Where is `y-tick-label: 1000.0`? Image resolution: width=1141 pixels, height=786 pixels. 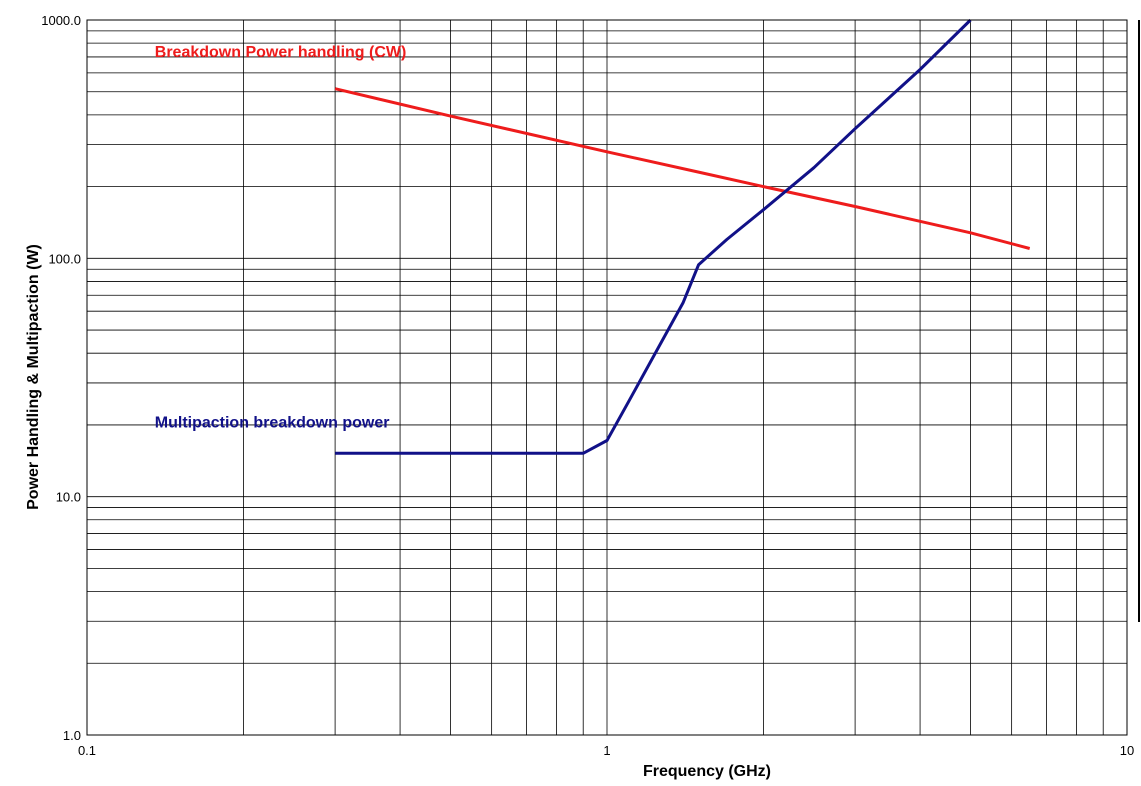 y-tick-label: 1000.0 is located at coordinates (61, 20).